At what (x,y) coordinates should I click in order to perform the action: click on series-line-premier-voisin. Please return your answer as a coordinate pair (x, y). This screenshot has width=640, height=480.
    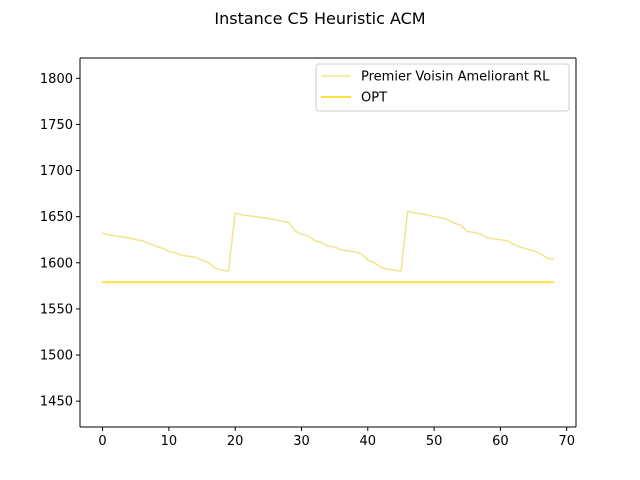
    Looking at the image, I should click on (328, 241).